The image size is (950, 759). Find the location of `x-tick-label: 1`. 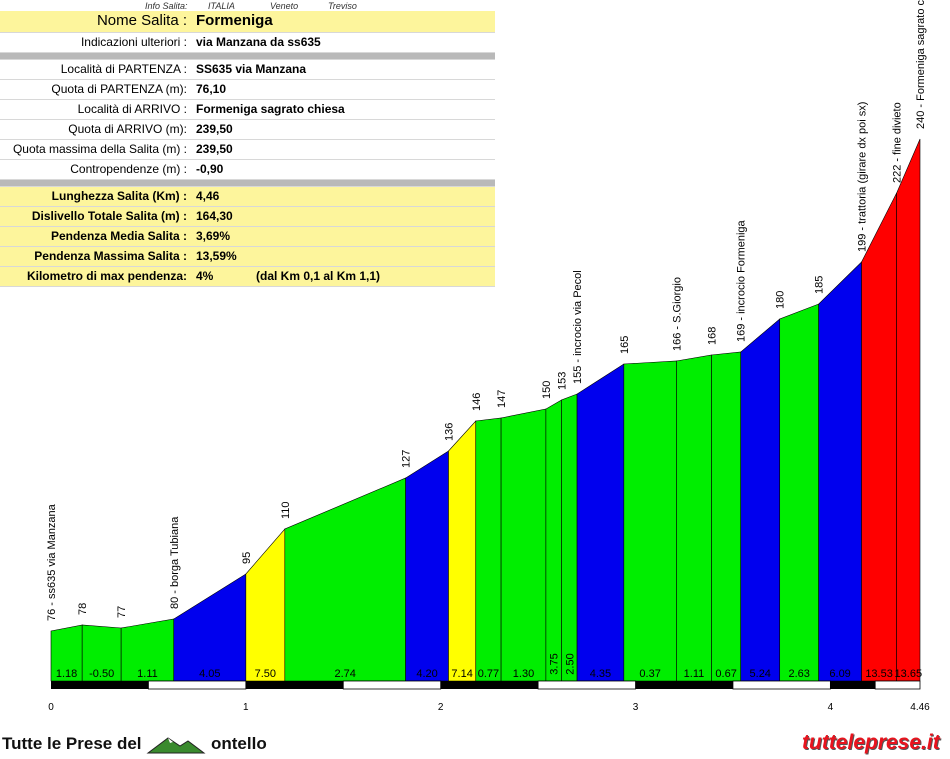

x-tick-label: 1 is located at coordinates (246, 707).